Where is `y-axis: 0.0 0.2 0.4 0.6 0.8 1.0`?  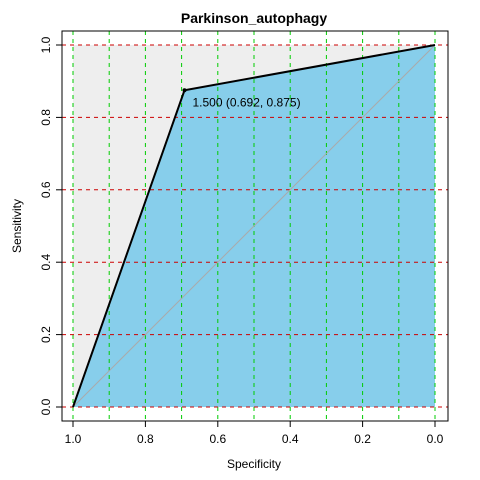
y-axis: 0.0 0.2 0.4 0.6 0.8 1.0 is located at coordinates (50, 225).